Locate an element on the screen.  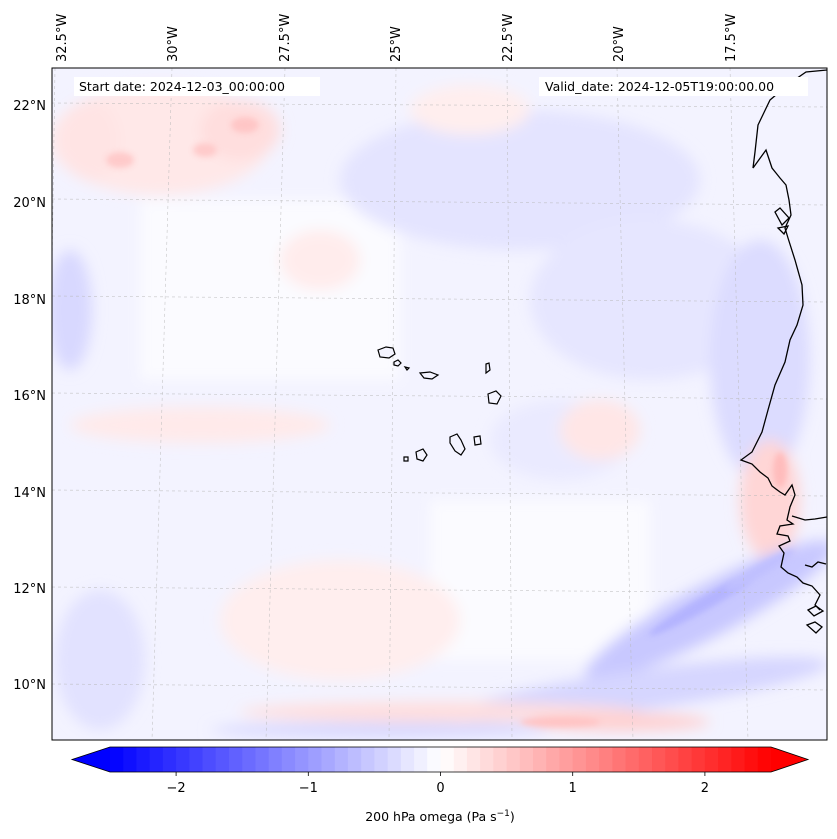
valid-date-text: Valid_date: 2024-12-05T19:00:00.00 is located at coordinates (659, 86).